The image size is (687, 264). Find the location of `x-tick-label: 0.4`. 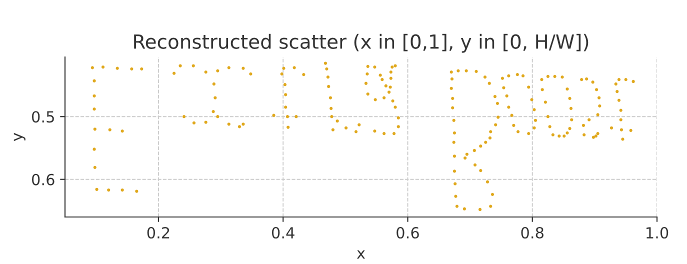

x-tick-label: 0.4 is located at coordinates (283, 232).